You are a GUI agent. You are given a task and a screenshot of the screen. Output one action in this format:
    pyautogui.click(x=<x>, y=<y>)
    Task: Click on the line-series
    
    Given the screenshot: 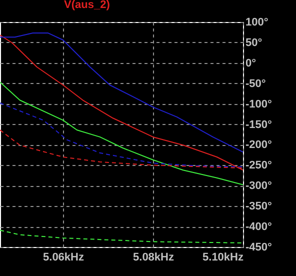 What is the action you would take?
    pyautogui.click(x=121, y=237)
    